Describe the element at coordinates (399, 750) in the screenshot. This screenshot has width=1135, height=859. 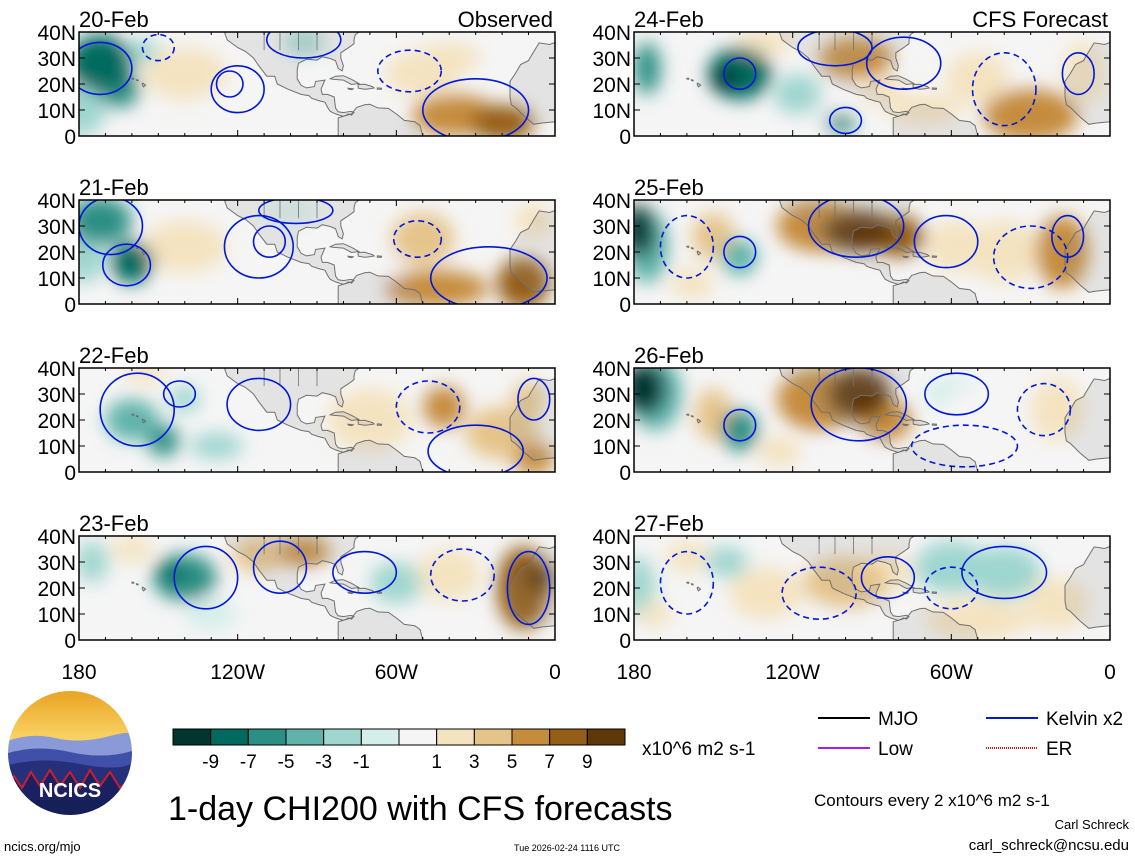
I see `colorbar: -9 -7 -5 -3 -1 1 3 5 7 9` at that location.